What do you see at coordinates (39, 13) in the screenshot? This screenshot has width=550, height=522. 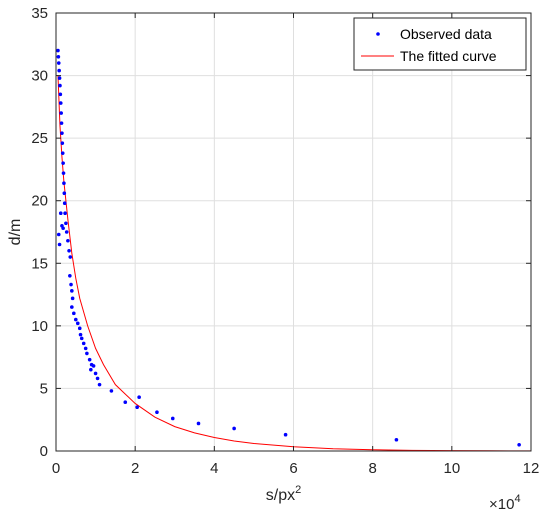 I see `y-tick-label: 35` at bounding box center [39, 13].